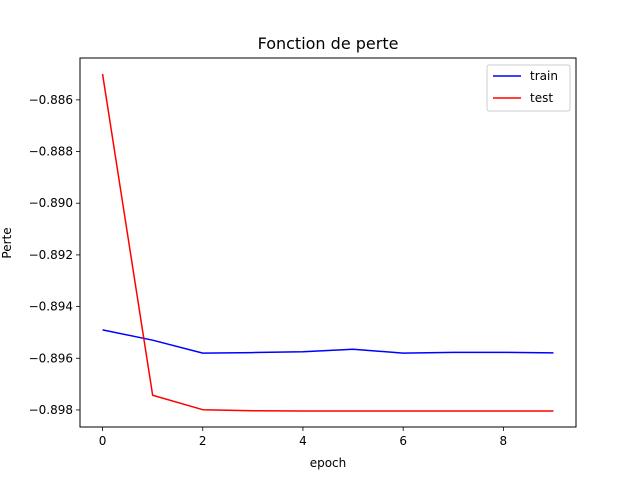 Image resolution: width=640 pixels, height=480 pixels. I want to click on legend: train test, so click(528, 88).